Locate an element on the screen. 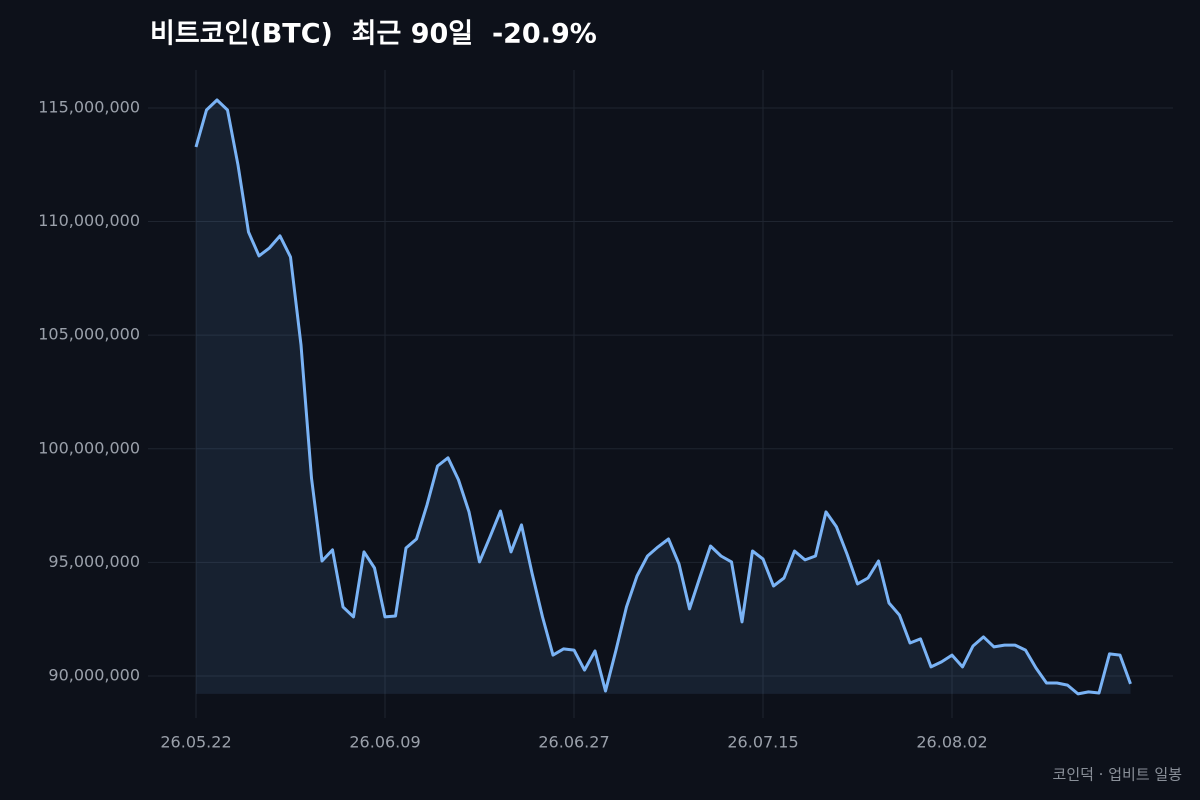 This screenshot has height=800, width=1200. x-tick-label: 26.05.22 is located at coordinates (195, 742).